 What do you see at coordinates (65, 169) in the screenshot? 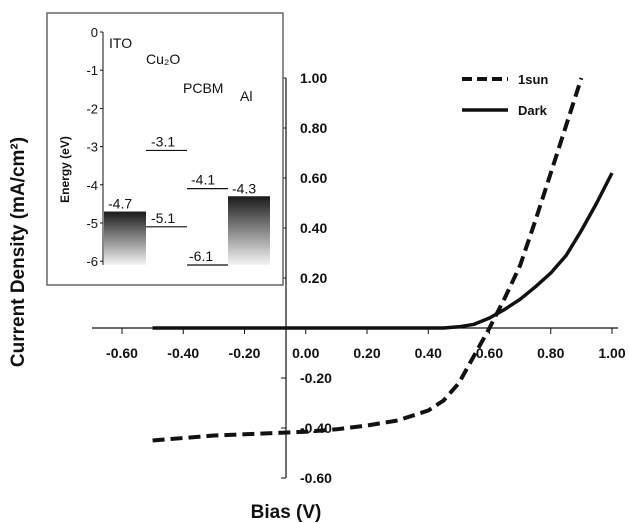
I see `inset-y-axis-title: Energy (eV)` at bounding box center [65, 169].